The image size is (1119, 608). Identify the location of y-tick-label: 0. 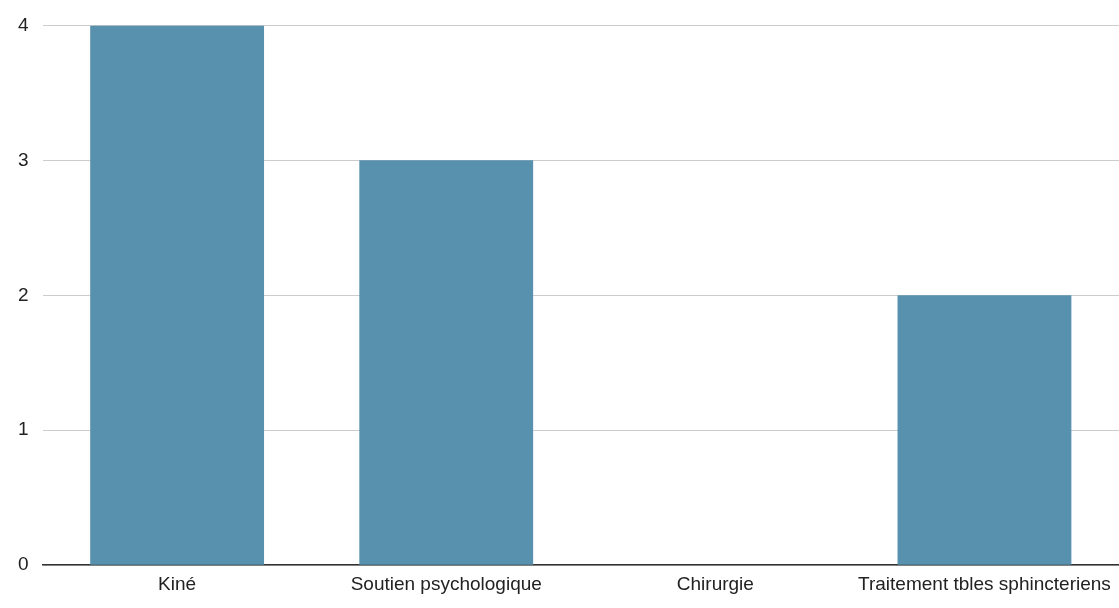
(23, 564).